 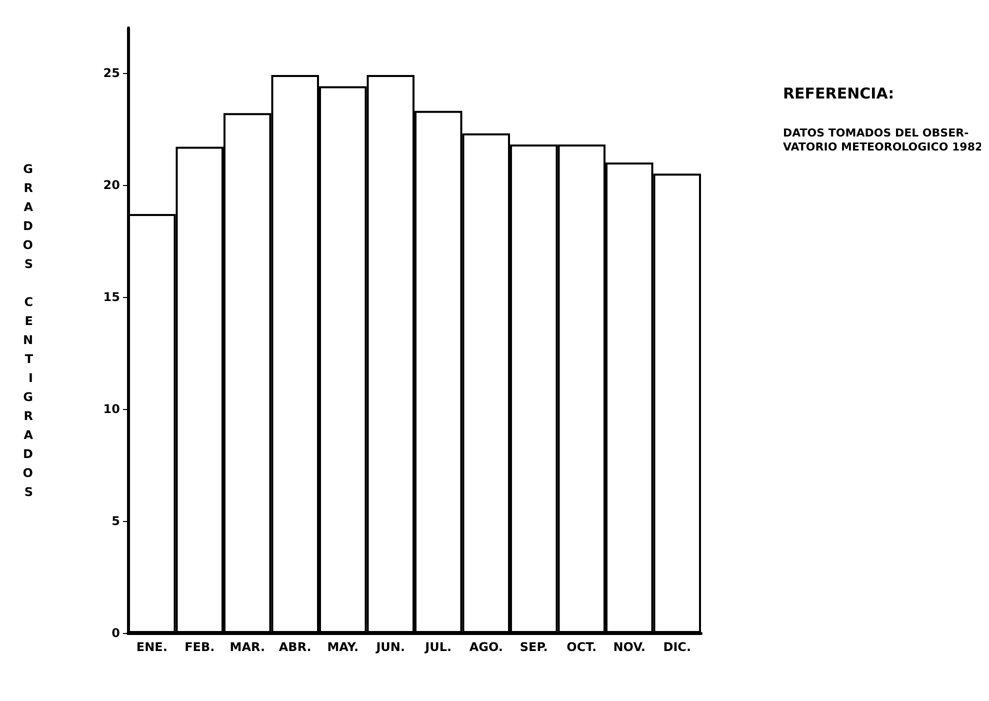 I want to click on x-tick-label: JUN., so click(x=390, y=647).